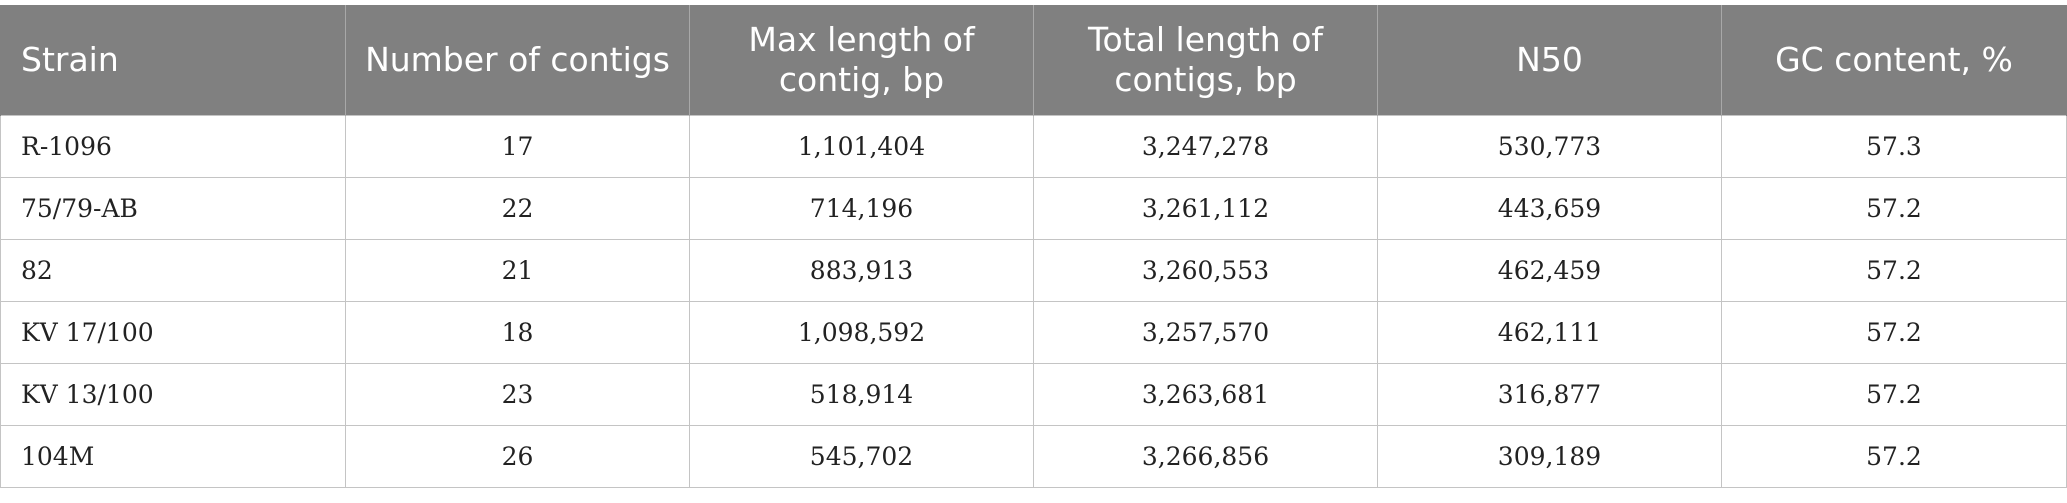 The height and width of the screenshot is (503, 2067). I want to click on cell-total-length: 3,260,553, so click(1205, 270).